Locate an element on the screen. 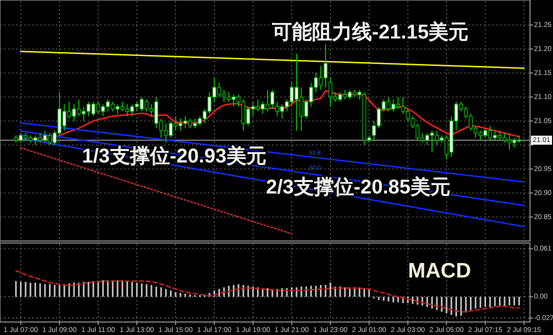  annotation: 可能阻力线-21.15美元 is located at coordinates (370, 32).